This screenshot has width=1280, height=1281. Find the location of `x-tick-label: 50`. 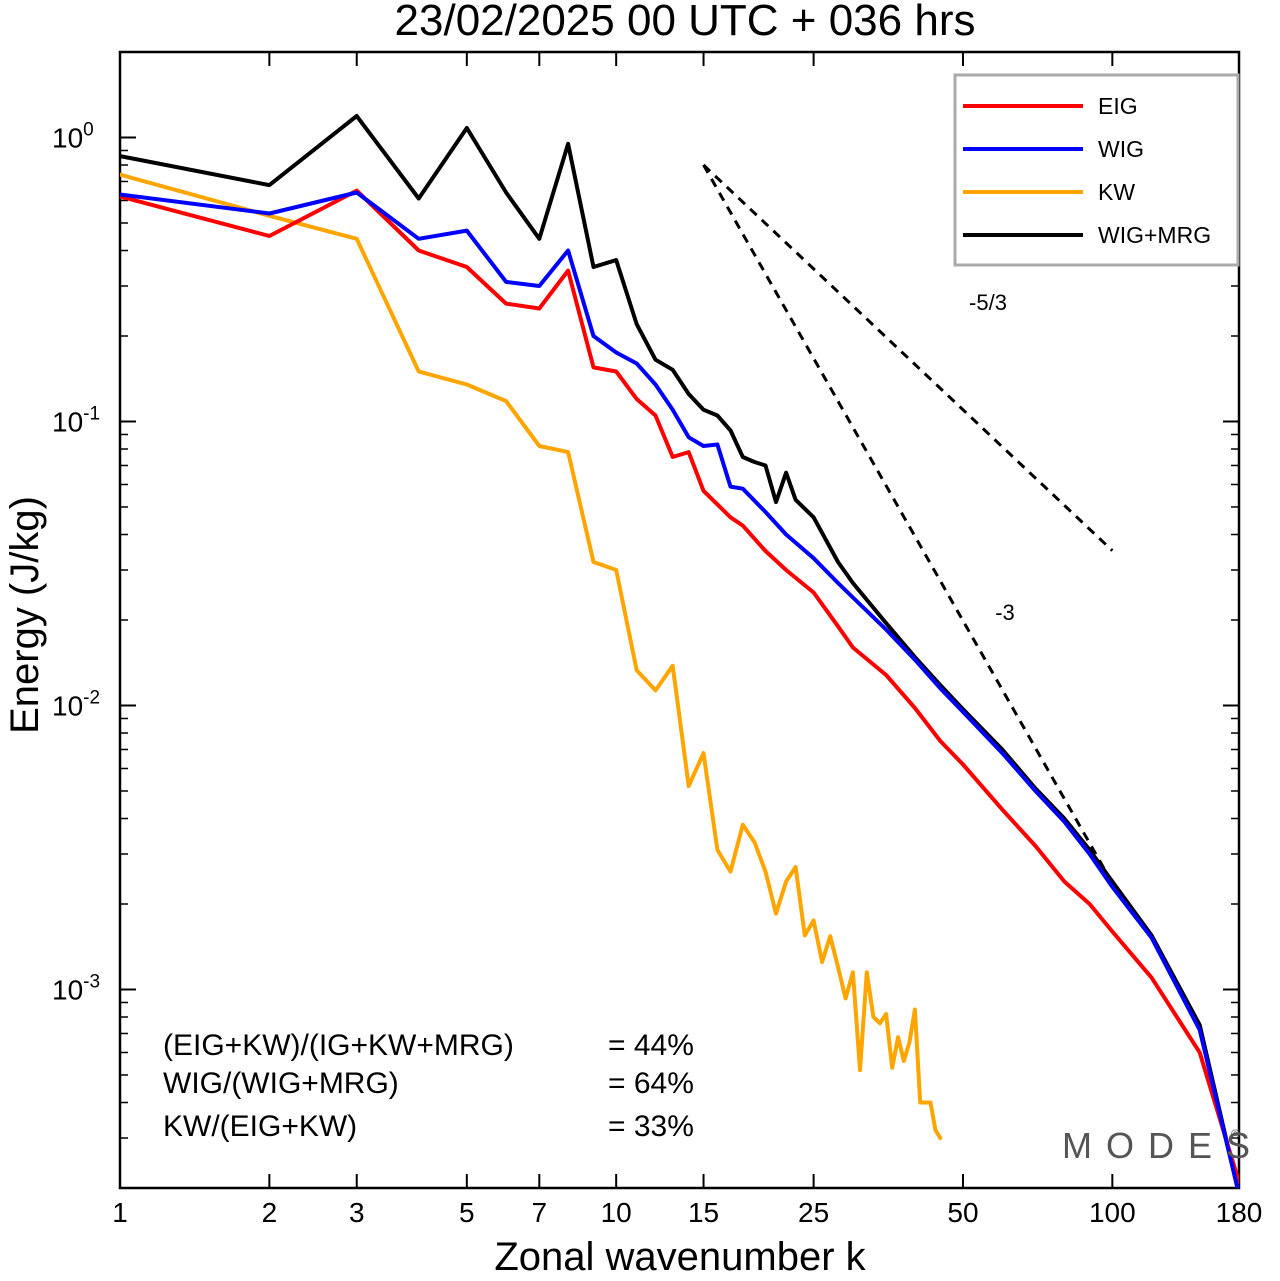

x-tick-label: 50 is located at coordinates (962, 1212).